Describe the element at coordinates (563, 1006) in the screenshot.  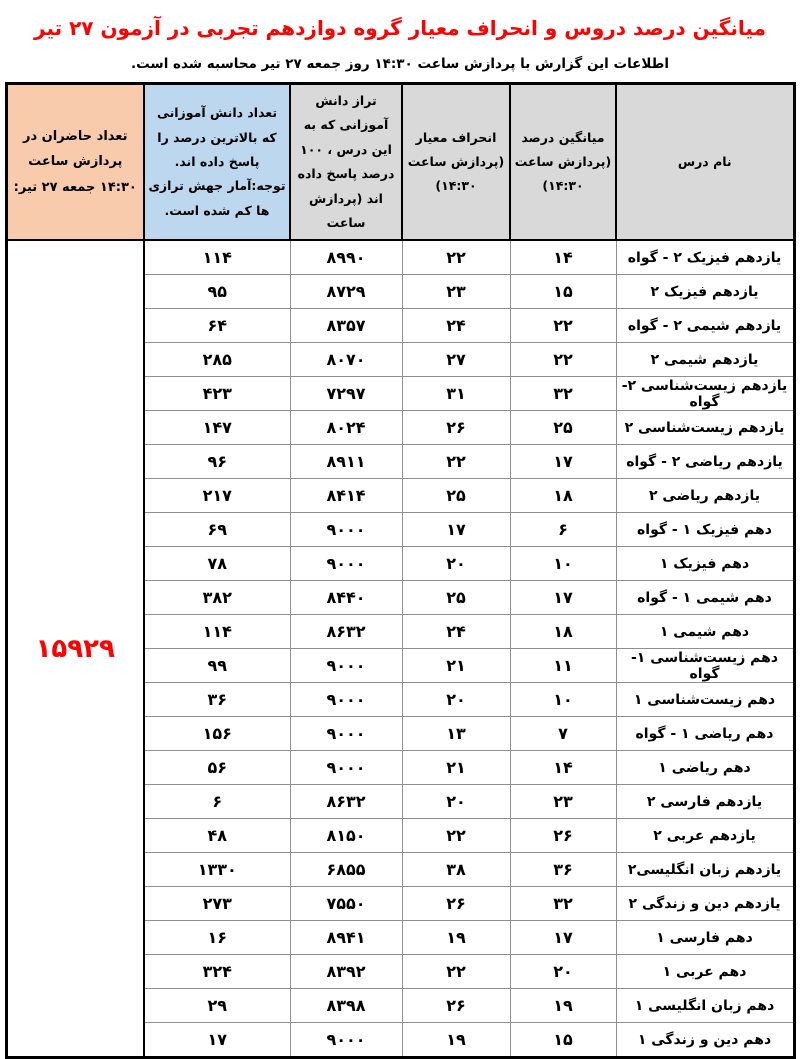
I see `mean-percent-cell: ۱۹` at that location.